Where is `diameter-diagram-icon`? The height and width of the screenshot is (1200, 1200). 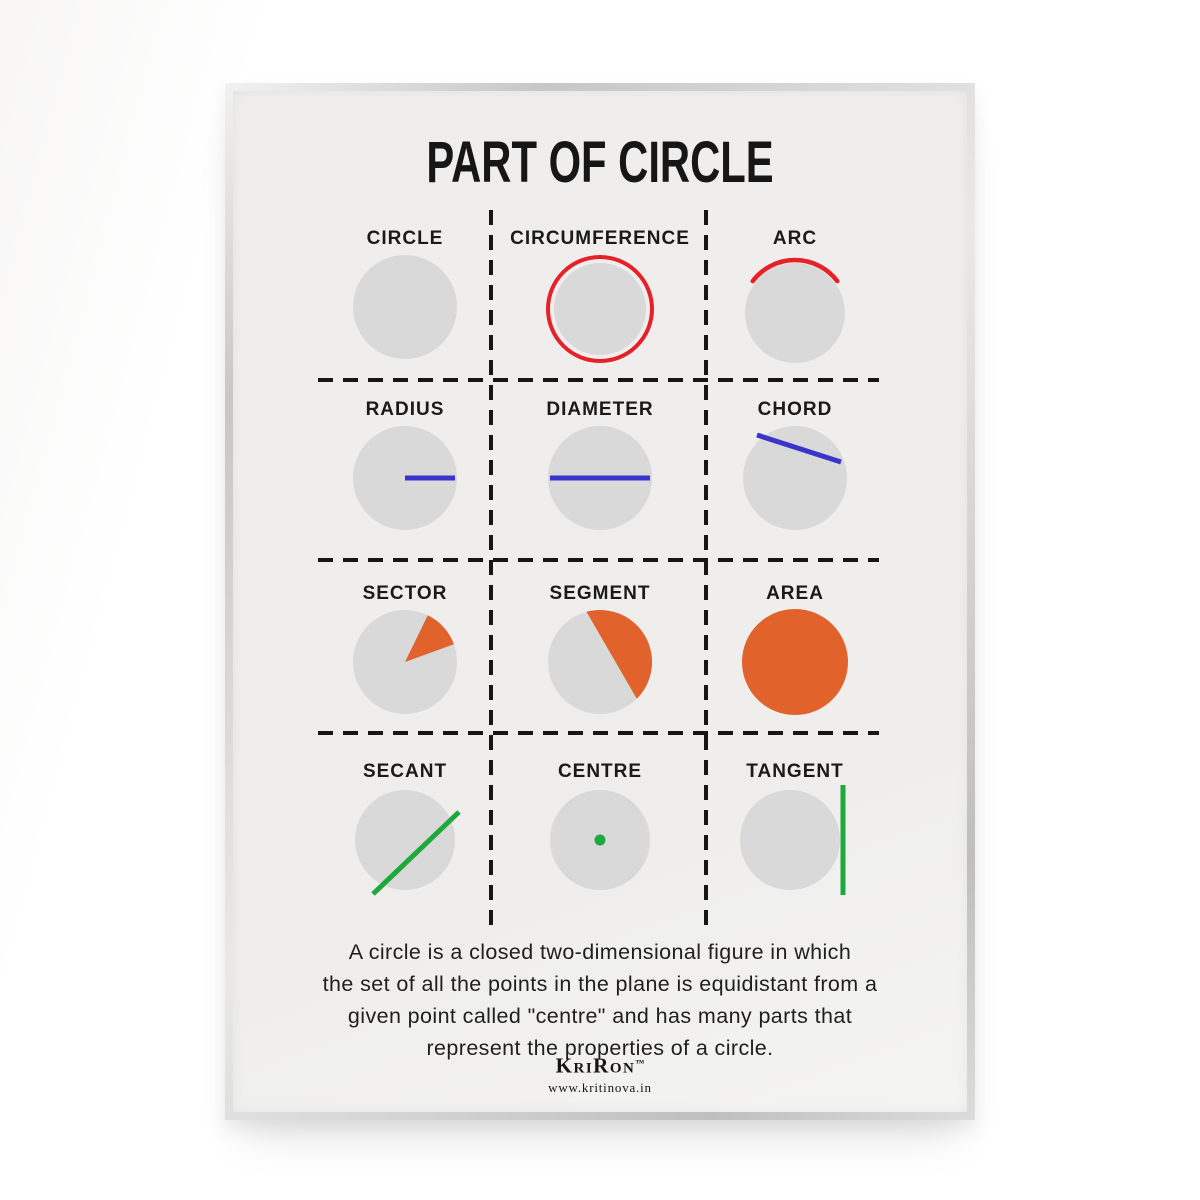
diameter-diagram-icon is located at coordinates (600, 478).